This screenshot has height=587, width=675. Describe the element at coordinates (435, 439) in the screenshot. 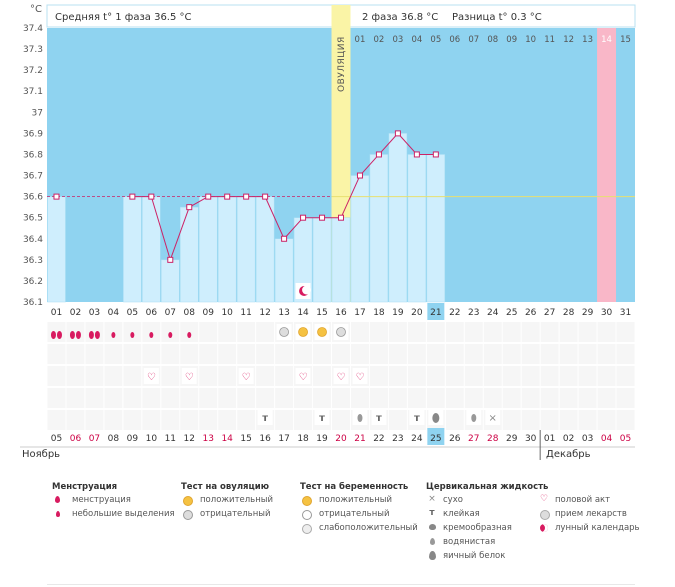

I see `date-label: 25` at that location.